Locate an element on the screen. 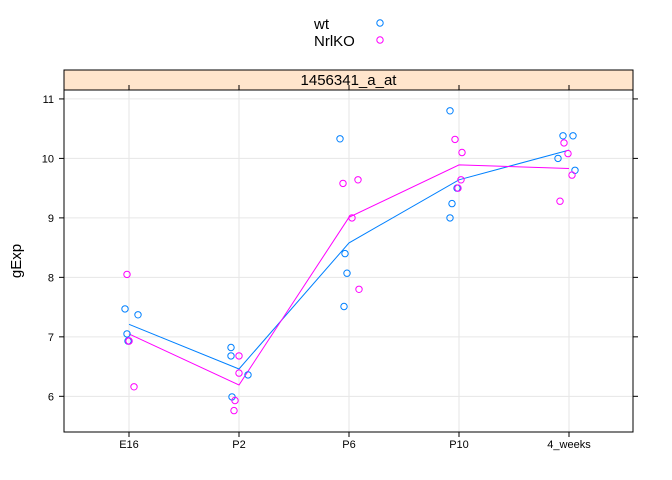 The width and height of the screenshot is (672, 480). legend-label-nrlko: NrlKO is located at coordinates (334, 41).